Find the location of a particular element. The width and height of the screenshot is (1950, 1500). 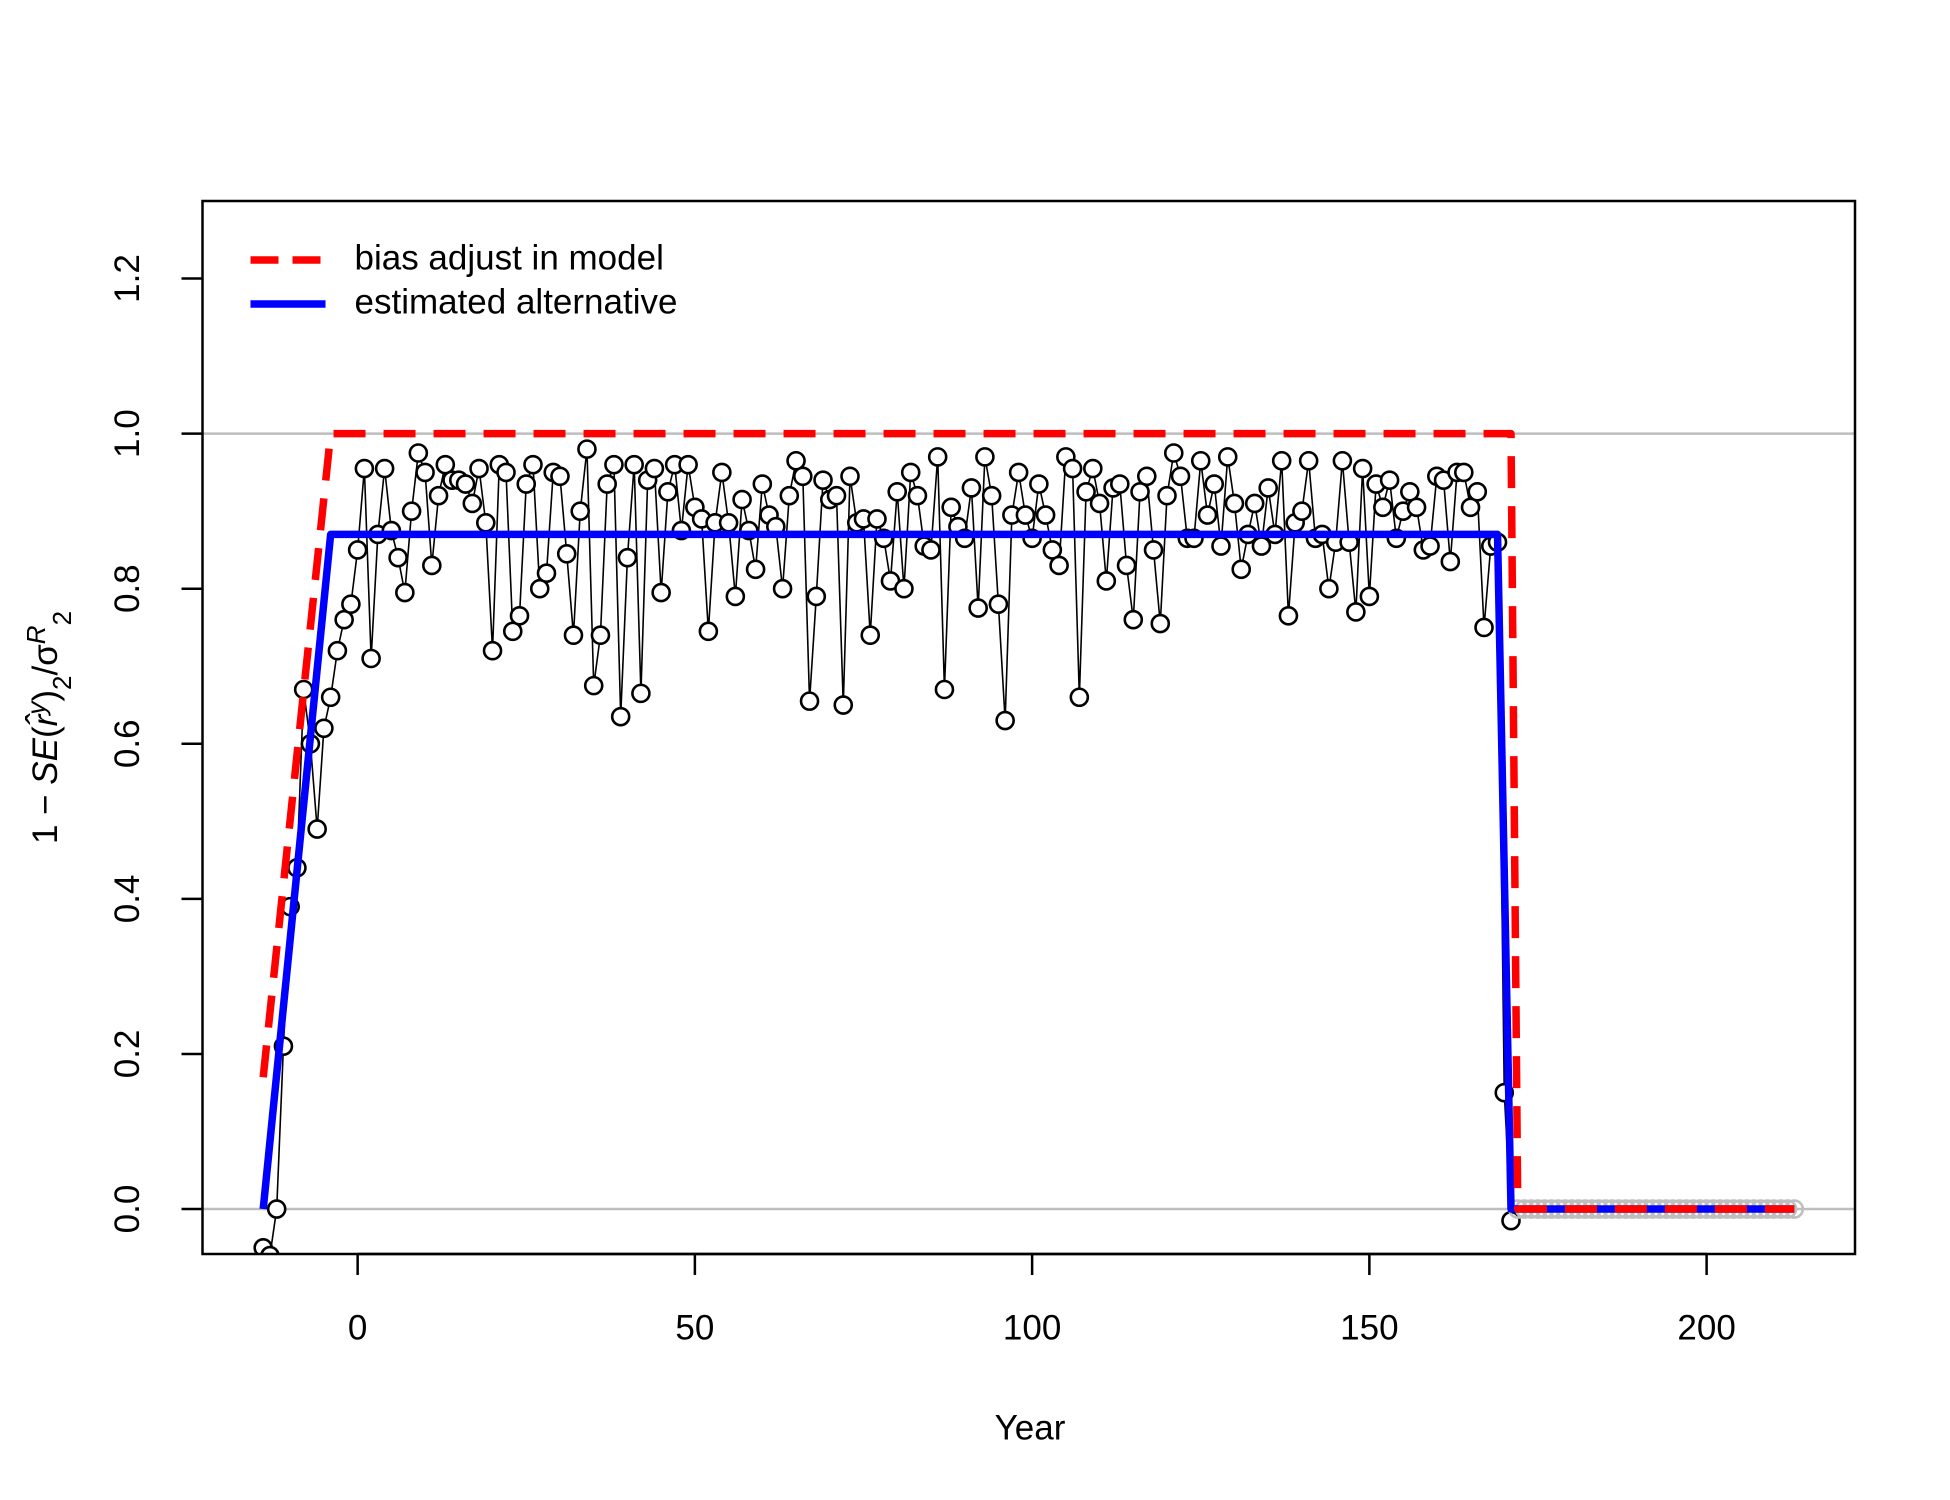

x-tick-label: 50 is located at coordinates (694, 1327).